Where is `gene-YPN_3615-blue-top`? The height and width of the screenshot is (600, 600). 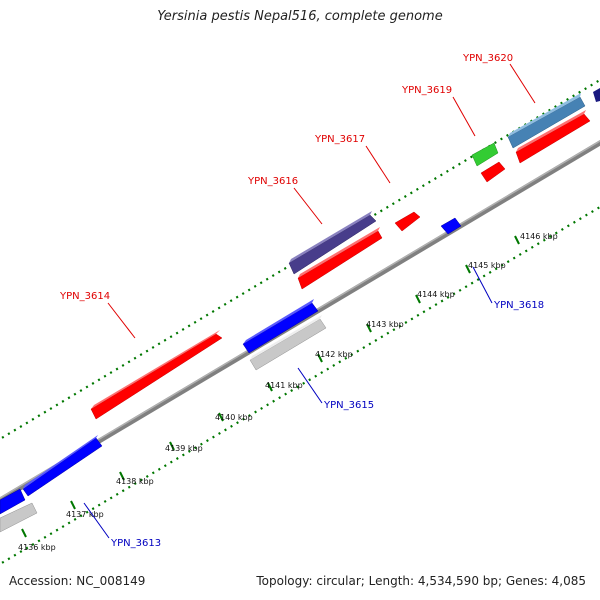
gene-YPN_3615-blue-top is located at coordinates (278, 321).